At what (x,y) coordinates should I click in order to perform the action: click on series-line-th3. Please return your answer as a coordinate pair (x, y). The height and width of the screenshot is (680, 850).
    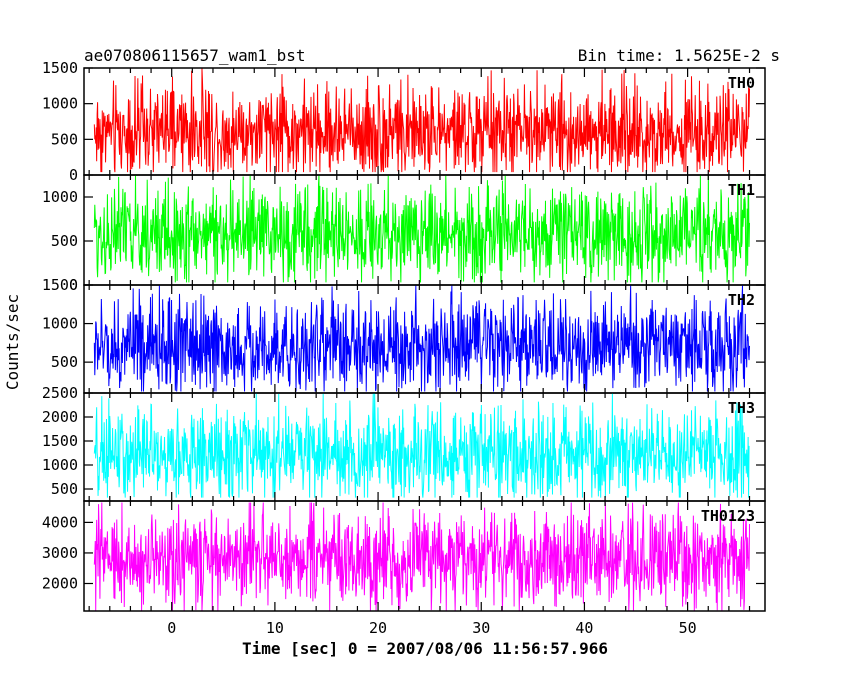
    Looking at the image, I should click on (421, 445).